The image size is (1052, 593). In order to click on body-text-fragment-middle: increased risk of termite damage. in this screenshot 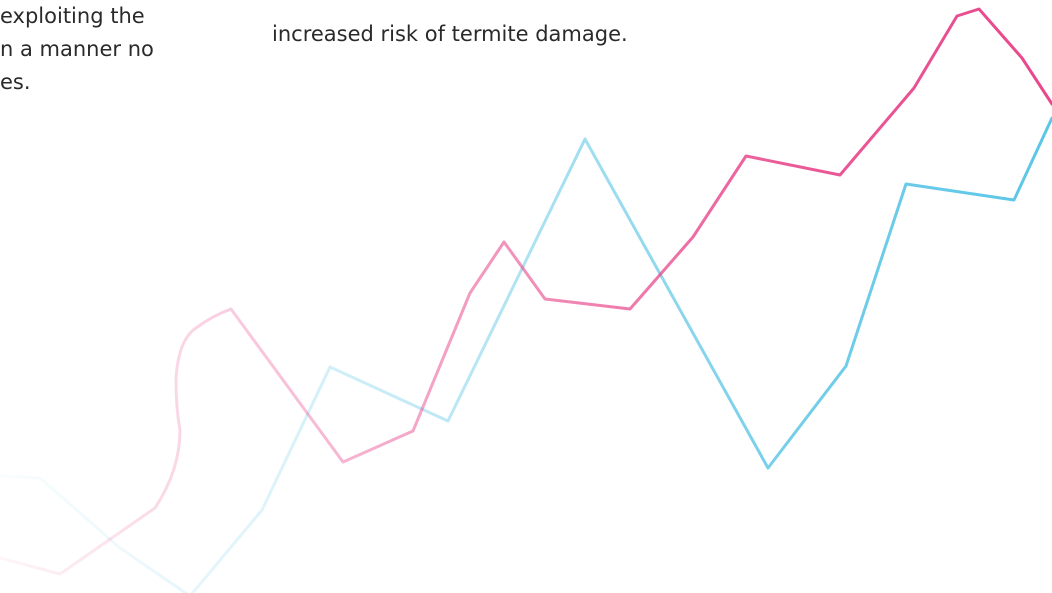, I will do `click(450, 34)`.